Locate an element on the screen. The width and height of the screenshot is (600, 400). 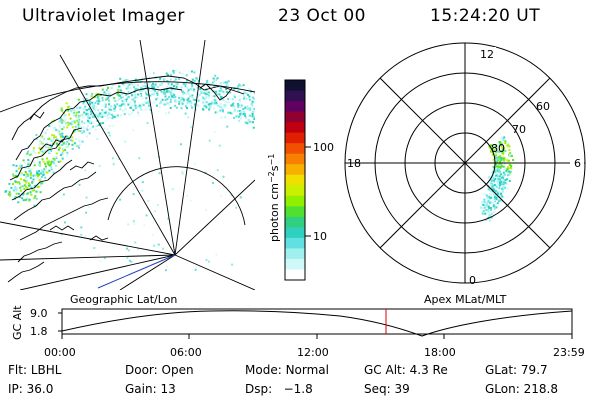
colorbar-tick-10: 10 is located at coordinates (320, 236).